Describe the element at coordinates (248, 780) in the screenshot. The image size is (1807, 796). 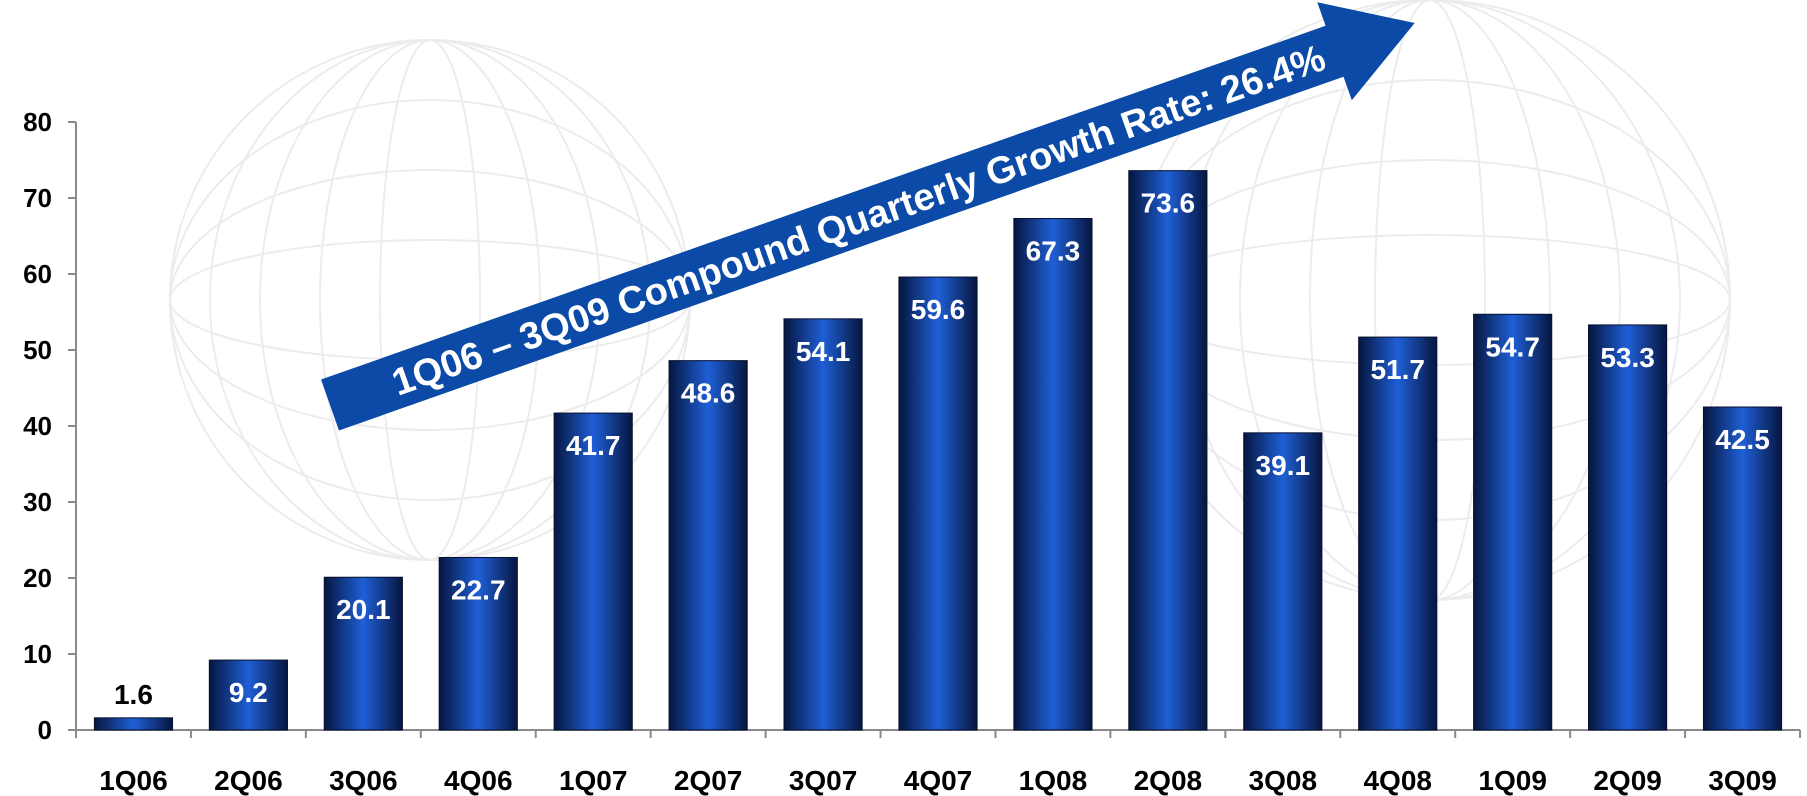
I see `x-tick-label: 2Q06` at that location.